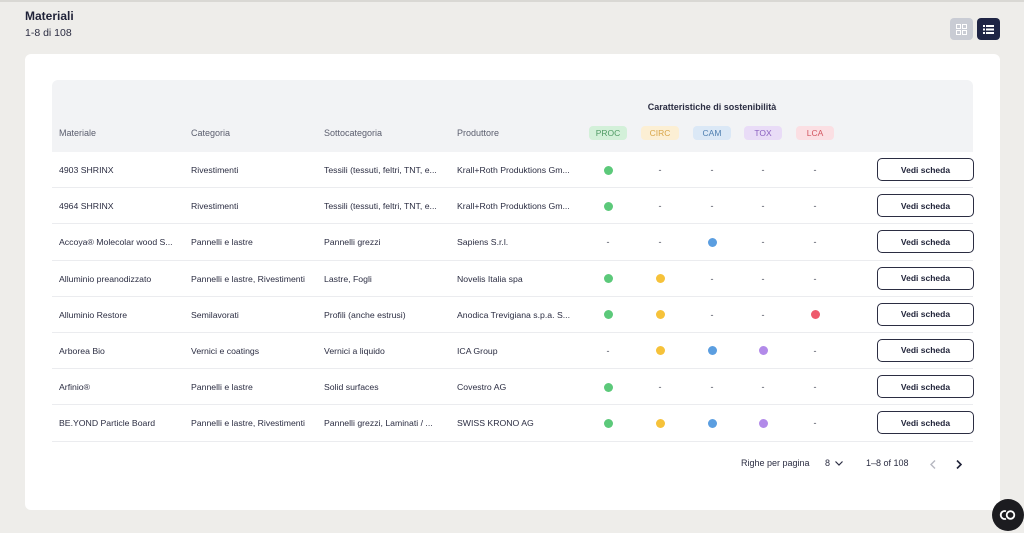  What do you see at coordinates (961, 29) in the screenshot?
I see `grid-view-button` at bounding box center [961, 29].